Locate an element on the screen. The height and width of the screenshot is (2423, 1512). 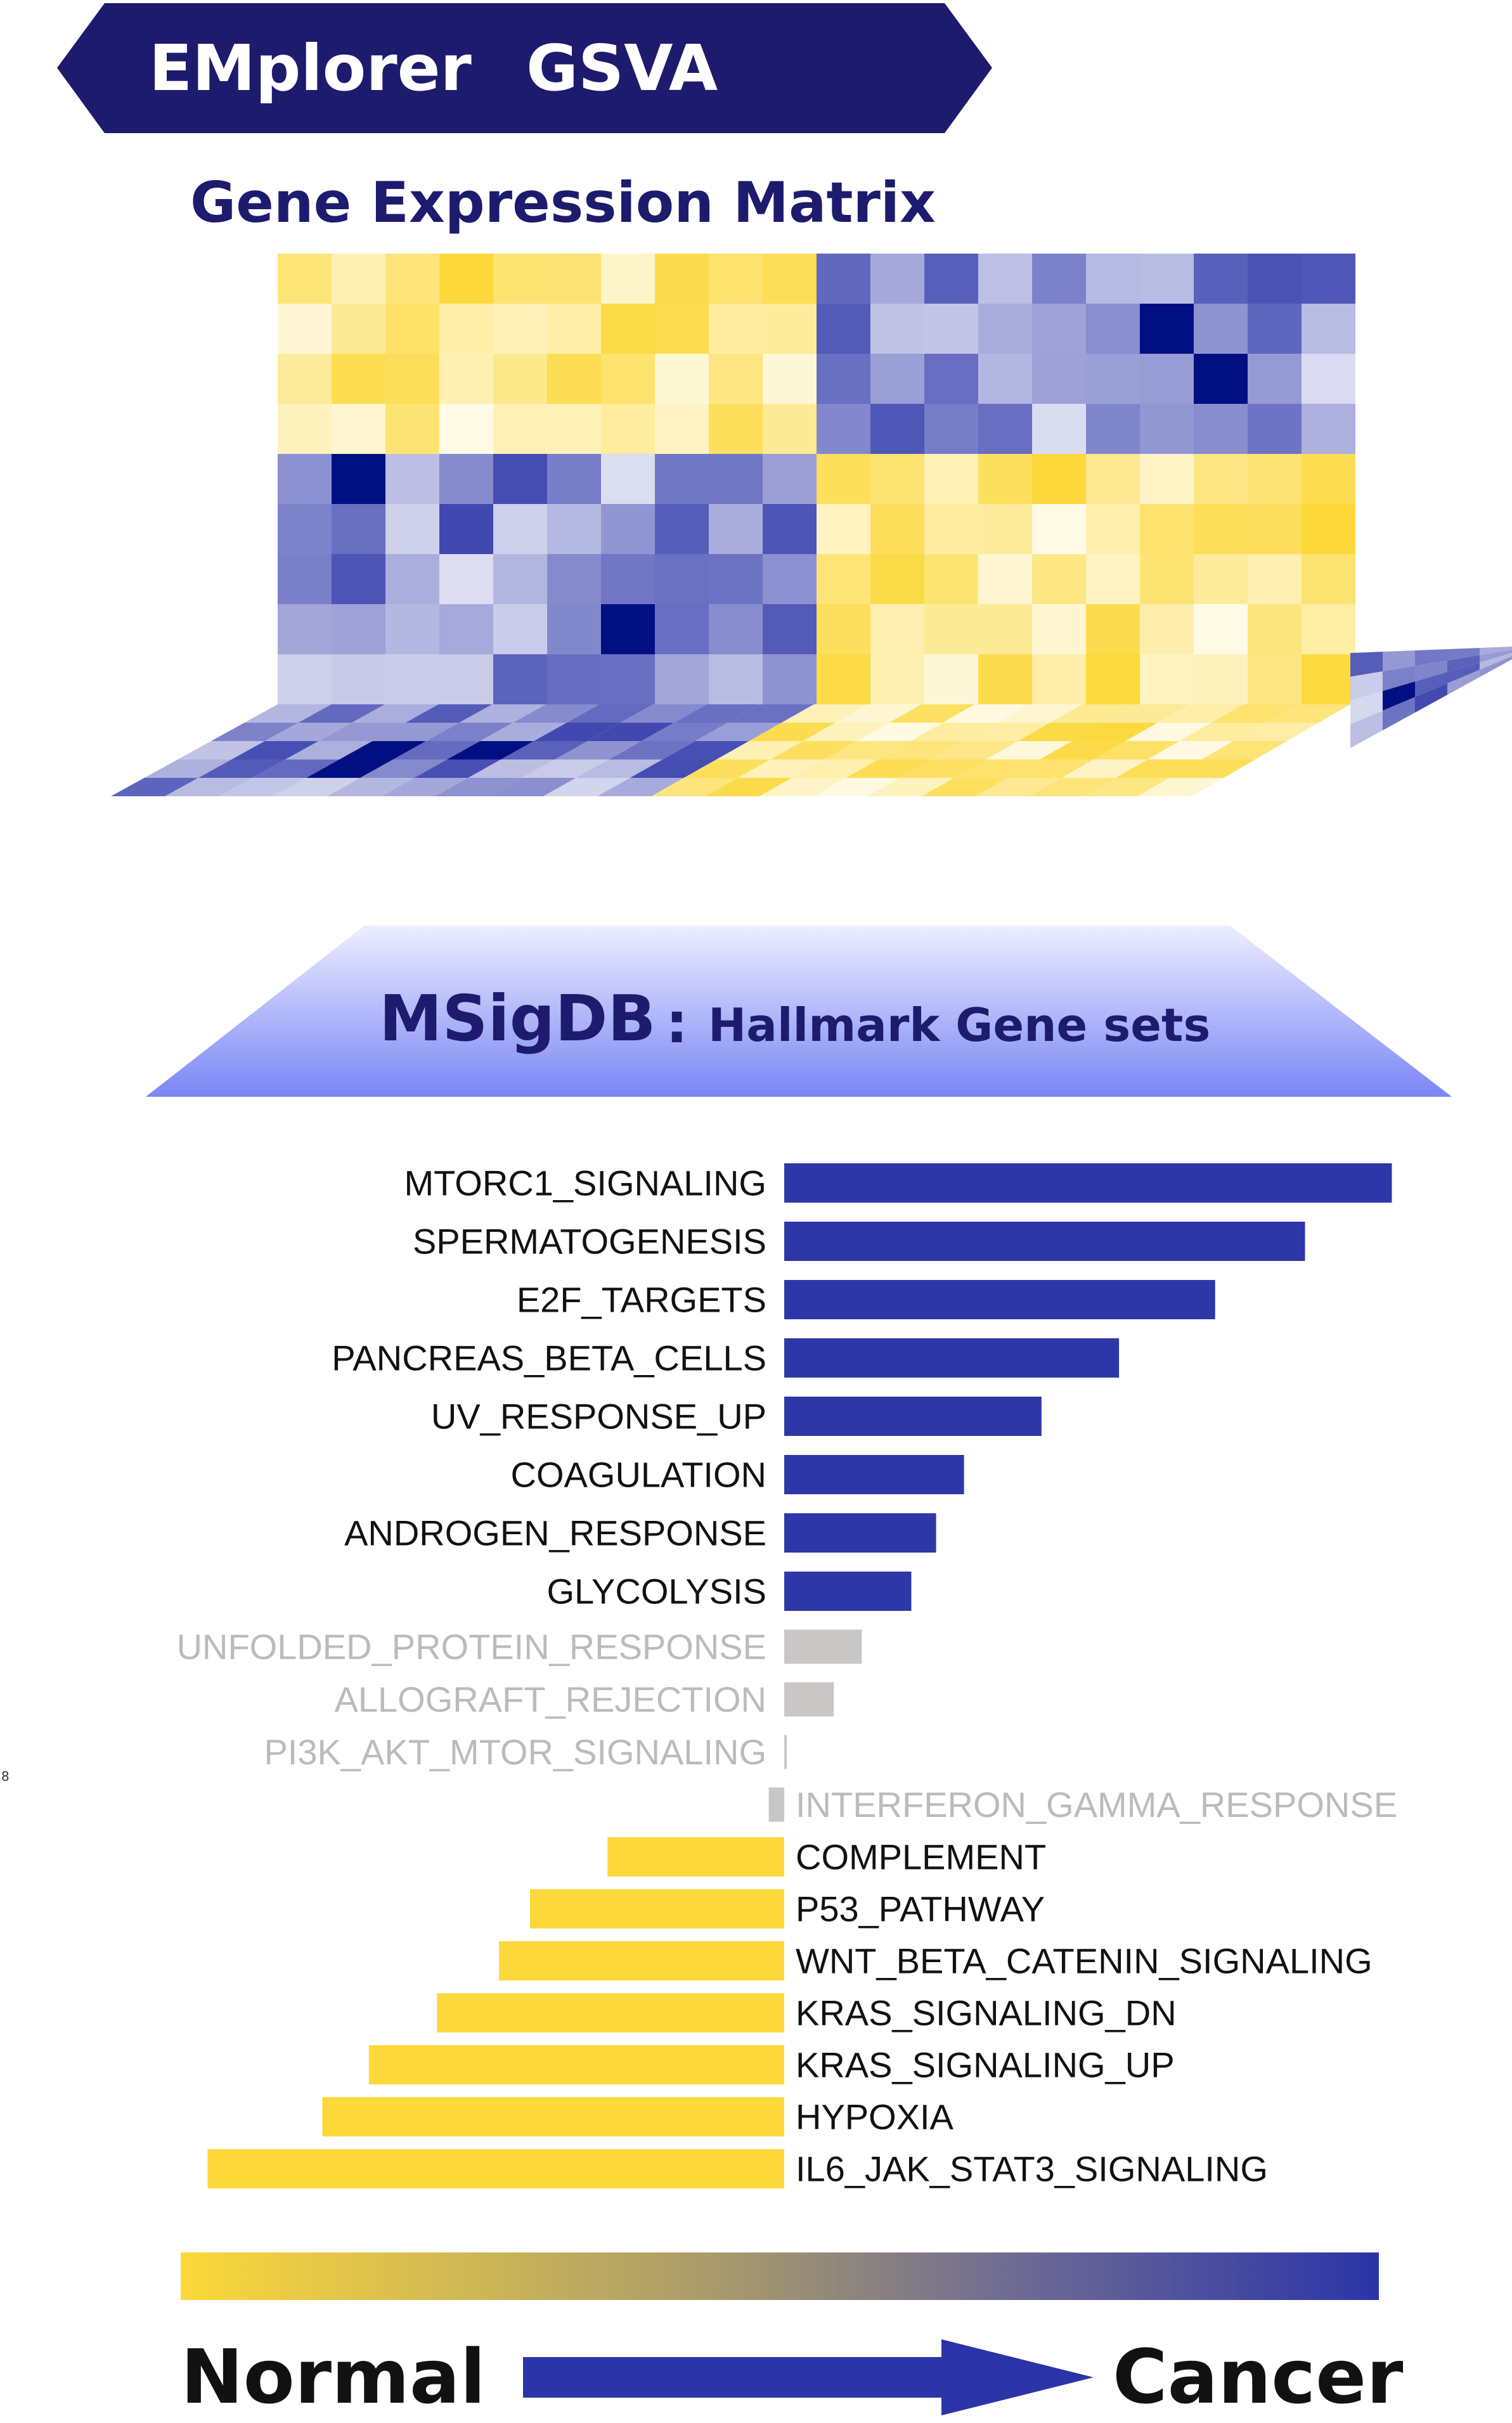
bar-label: P53_PATHWAY is located at coordinates (920, 1909).